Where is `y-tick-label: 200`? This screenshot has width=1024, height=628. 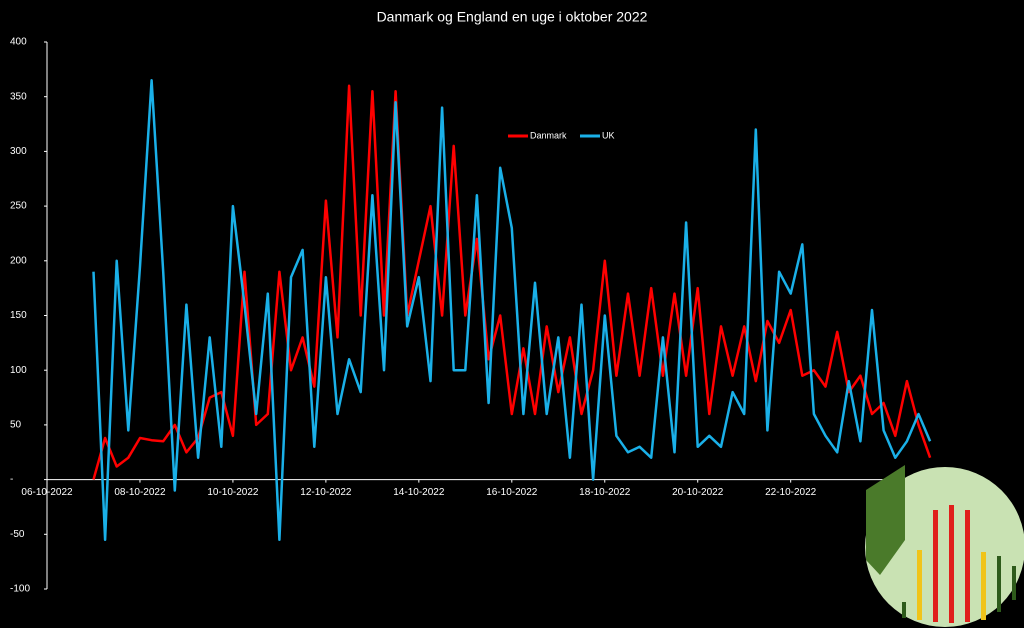 y-tick-label: 200 is located at coordinates (18, 260).